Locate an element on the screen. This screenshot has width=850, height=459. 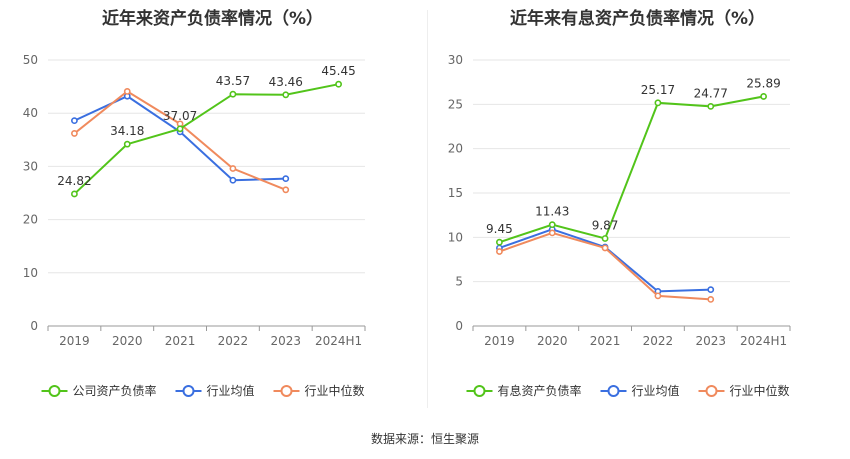
data-label: 9.87 is located at coordinates (605, 225).